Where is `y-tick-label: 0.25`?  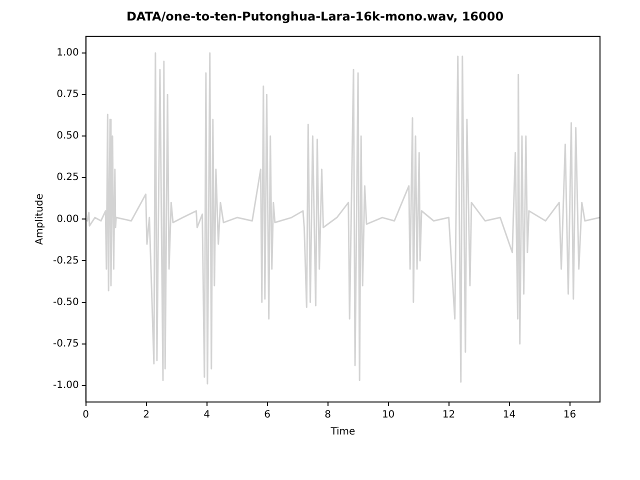 y-tick-label: 0.25 is located at coordinates (67, 178).